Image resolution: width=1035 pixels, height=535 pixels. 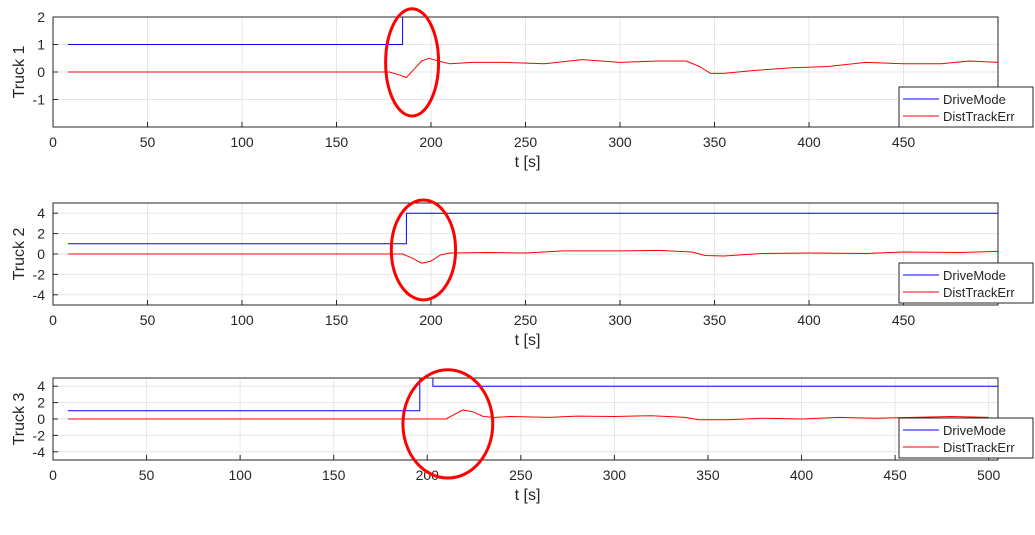 What do you see at coordinates (19, 254) in the screenshot?
I see `y-axis-label: Truck 2` at bounding box center [19, 254].